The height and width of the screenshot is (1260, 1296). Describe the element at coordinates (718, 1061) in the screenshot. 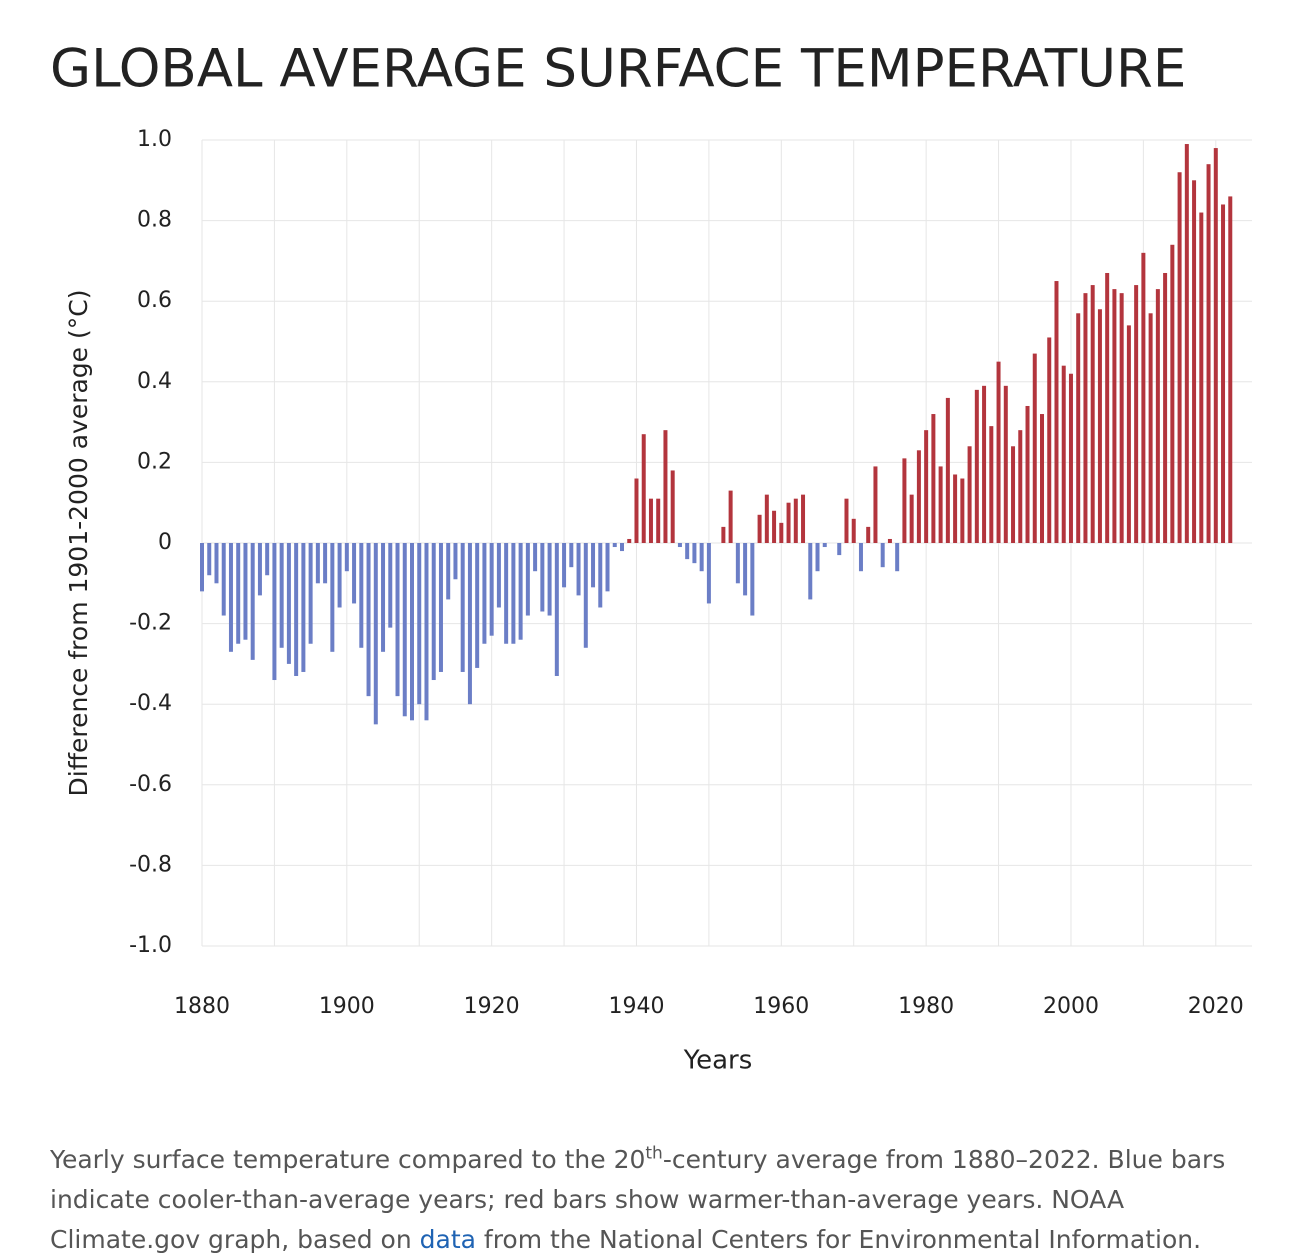

I see `x-axis-label: Years` at that location.